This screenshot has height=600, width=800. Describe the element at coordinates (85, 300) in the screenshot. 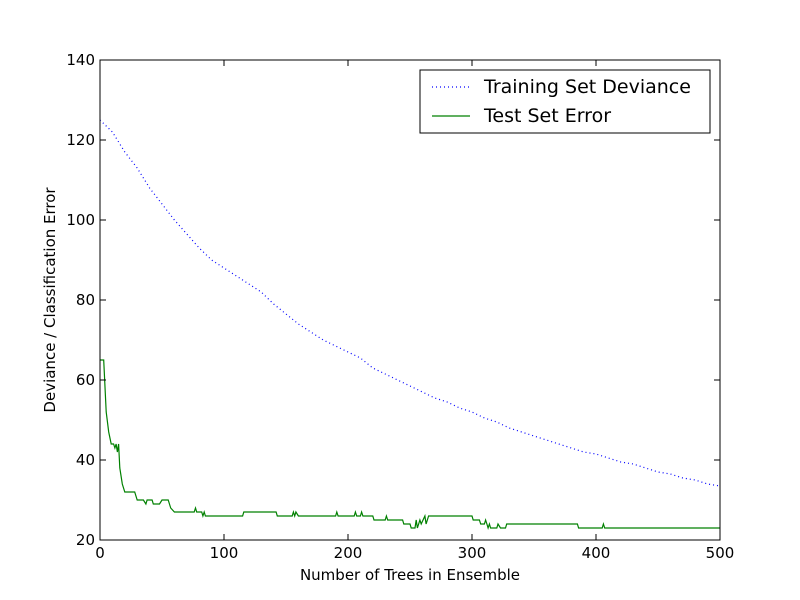

I see `y-tick-label: 80` at that location.